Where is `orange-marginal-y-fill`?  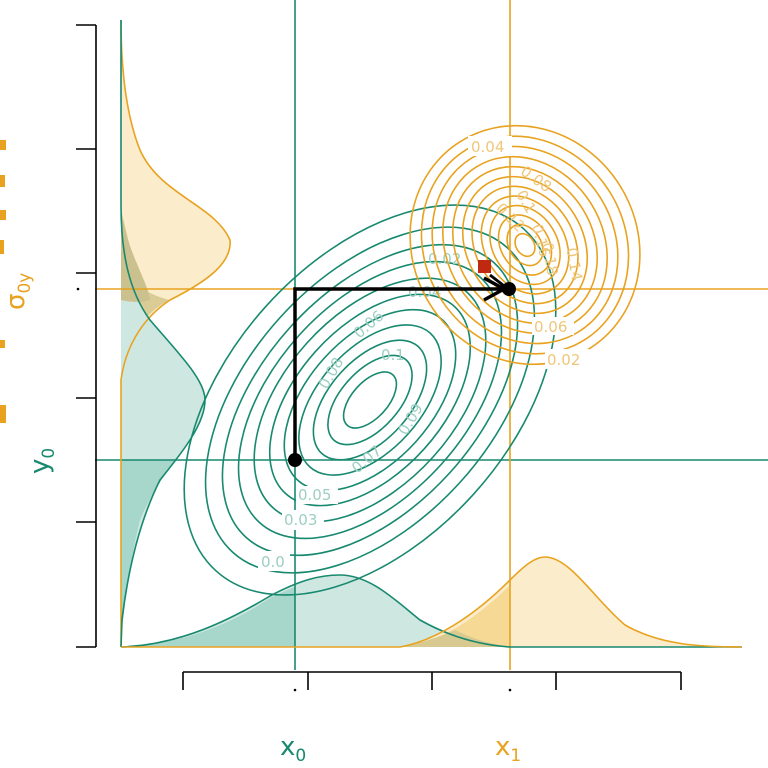 orange-marginal-y-fill is located at coordinates (176, 333).